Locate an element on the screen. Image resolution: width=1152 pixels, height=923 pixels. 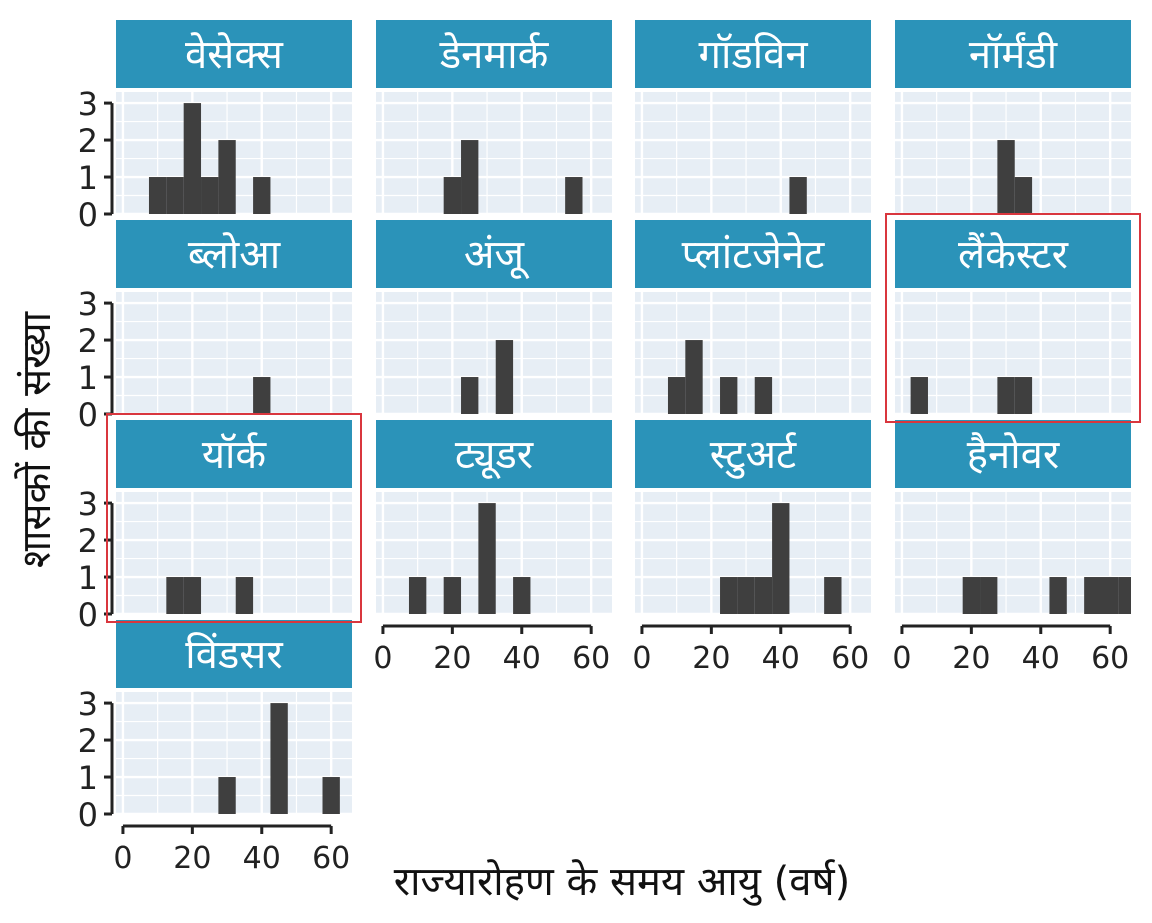
facet-panel: हैनोवर is located at coordinates (1013, 518).